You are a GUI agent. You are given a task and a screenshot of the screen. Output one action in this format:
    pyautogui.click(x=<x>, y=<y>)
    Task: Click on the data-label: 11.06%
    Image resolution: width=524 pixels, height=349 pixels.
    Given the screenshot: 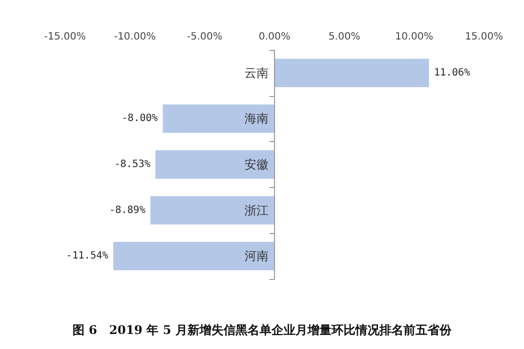 What is the action you would take?
    pyautogui.click(x=452, y=72)
    